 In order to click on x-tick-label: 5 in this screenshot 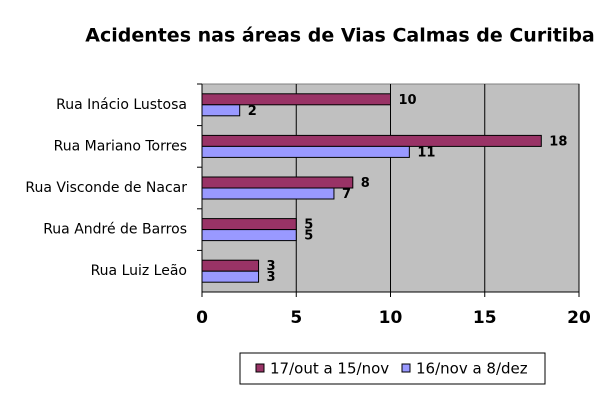, I will do `click(296, 318)`.